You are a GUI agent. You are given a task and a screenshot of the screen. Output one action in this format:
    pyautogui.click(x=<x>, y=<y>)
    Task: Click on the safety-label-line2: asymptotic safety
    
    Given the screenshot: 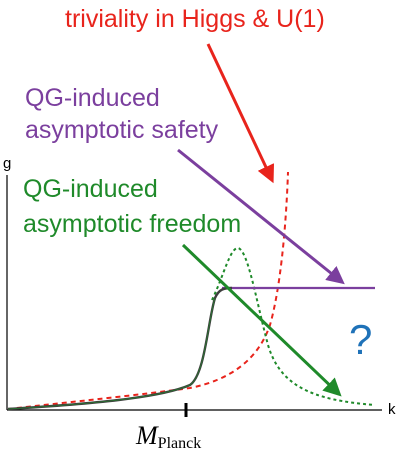 What is the action you would take?
    pyautogui.click(x=122, y=130)
    